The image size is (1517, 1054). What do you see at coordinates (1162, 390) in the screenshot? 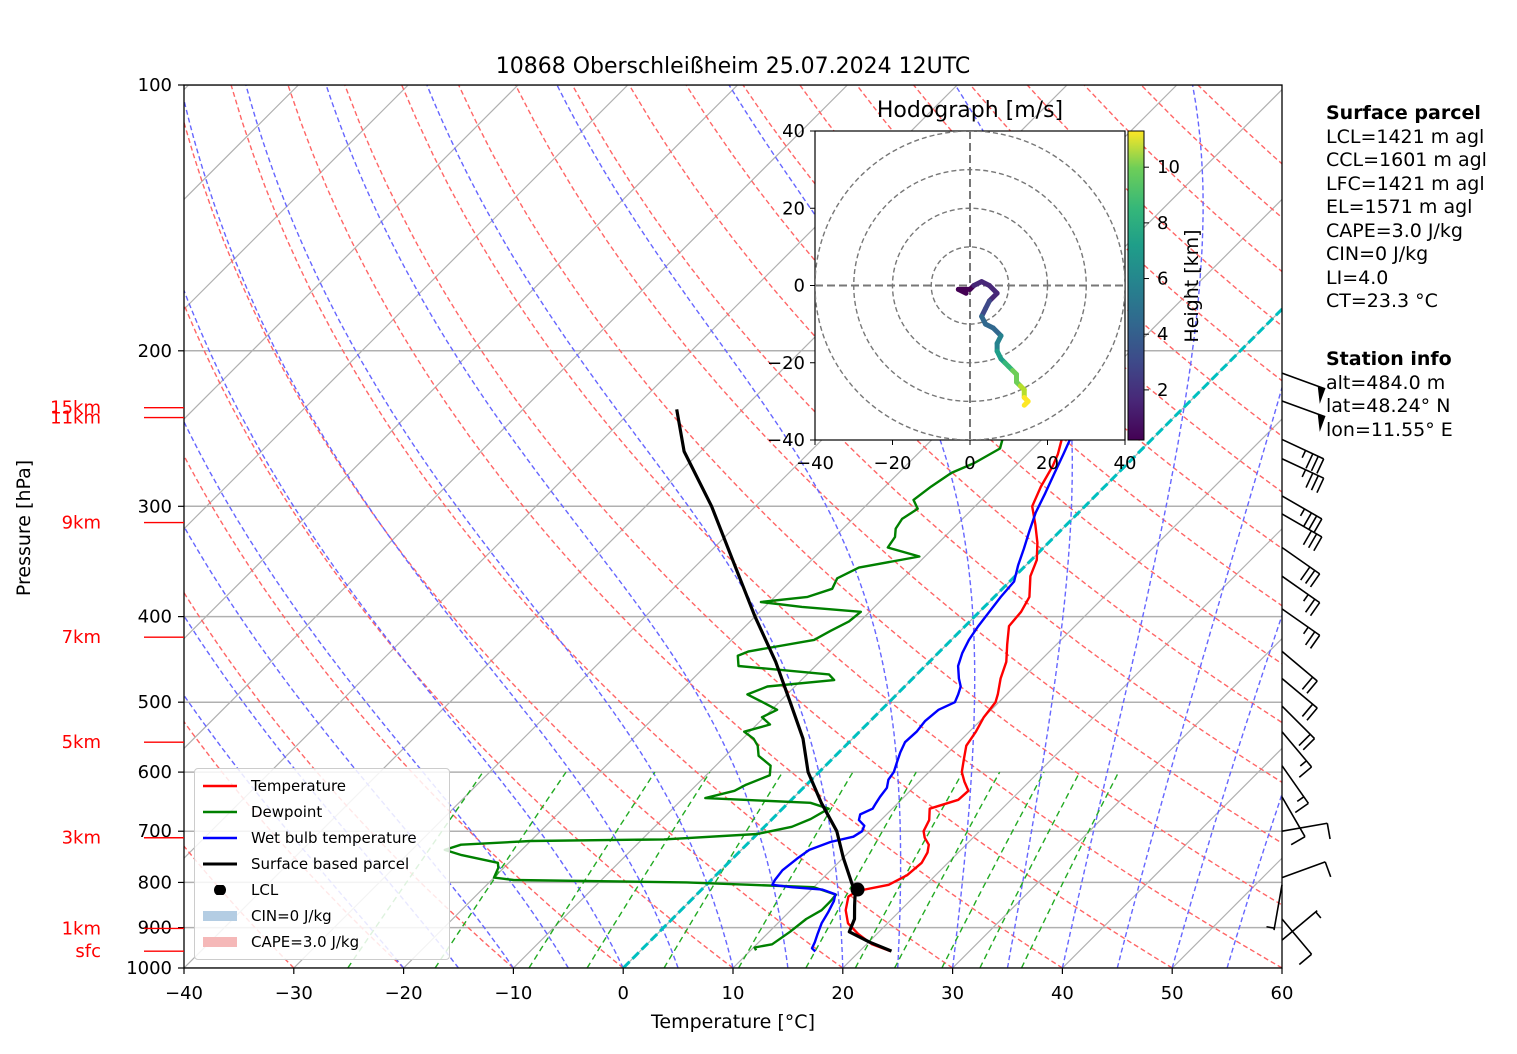
I see `colorbar-tick-label: 2` at bounding box center [1162, 390].